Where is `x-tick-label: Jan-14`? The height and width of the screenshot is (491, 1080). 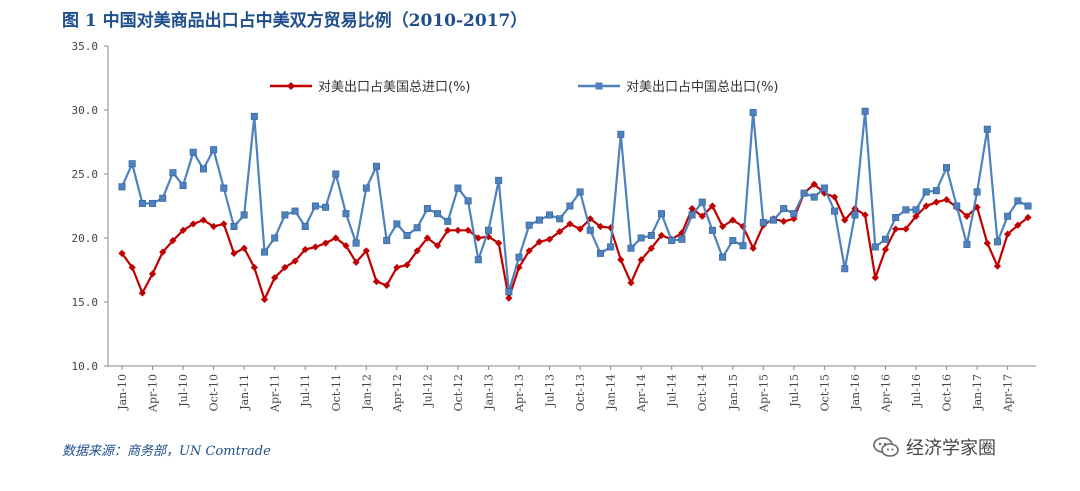
x-tick-label: Jan-14 is located at coordinates (611, 392).